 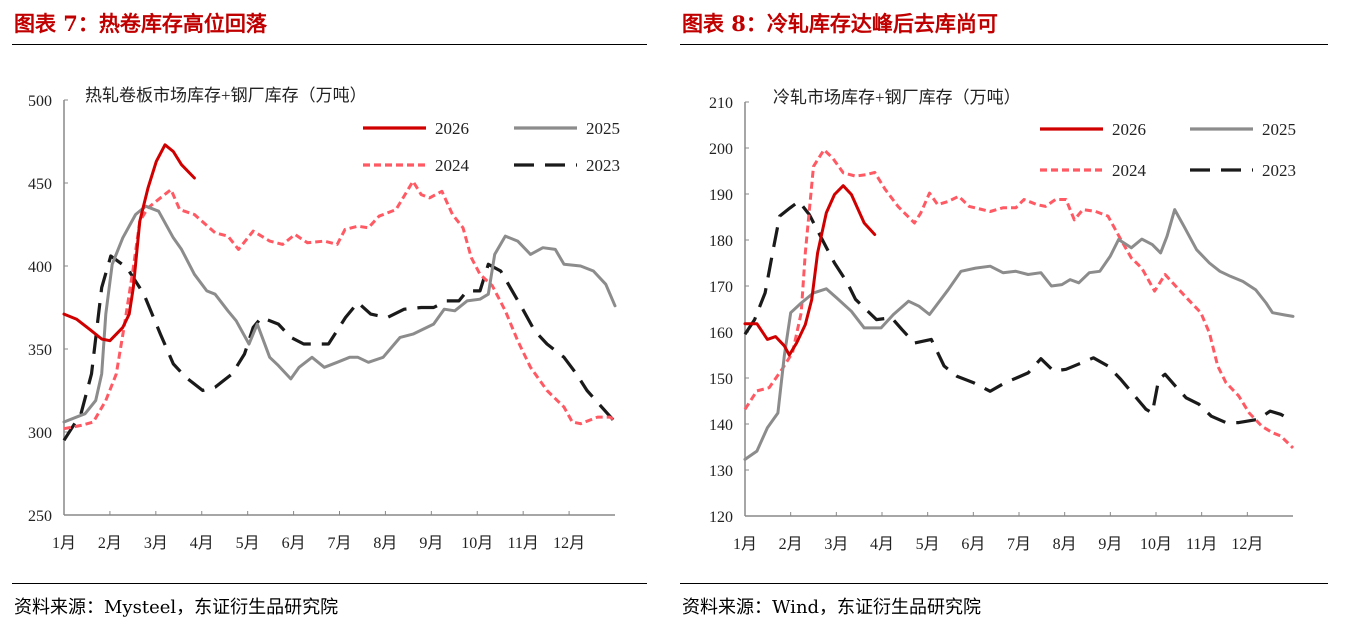 What do you see at coordinates (897, 97) in the screenshot?
I see `chart-subtitle: 冷轧市场库存+钢厂库存（万吨）` at bounding box center [897, 97].